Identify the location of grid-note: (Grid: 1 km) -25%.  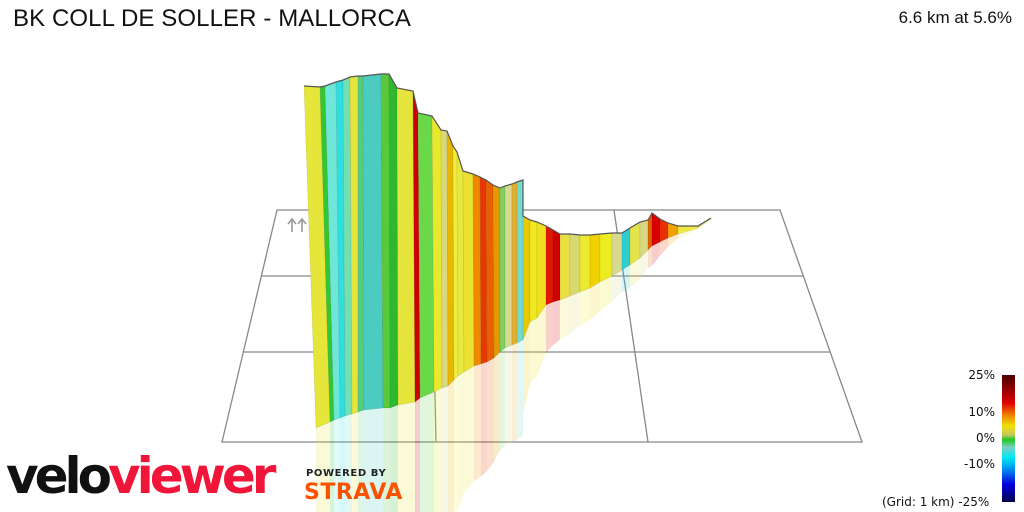
(935, 502).